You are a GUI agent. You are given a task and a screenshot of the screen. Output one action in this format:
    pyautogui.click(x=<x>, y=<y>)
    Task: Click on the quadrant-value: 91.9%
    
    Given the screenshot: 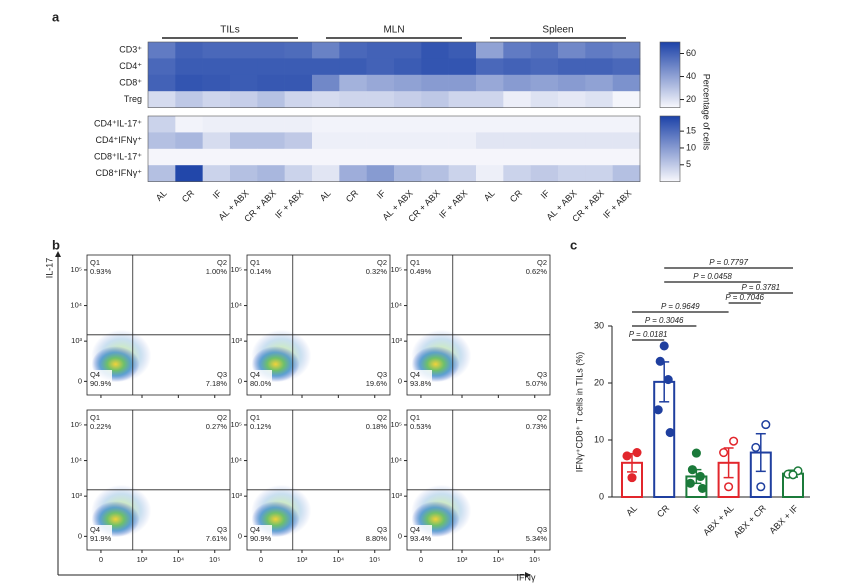 What is the action you would take?
    pyautogui.click(x=101, y=538)
    